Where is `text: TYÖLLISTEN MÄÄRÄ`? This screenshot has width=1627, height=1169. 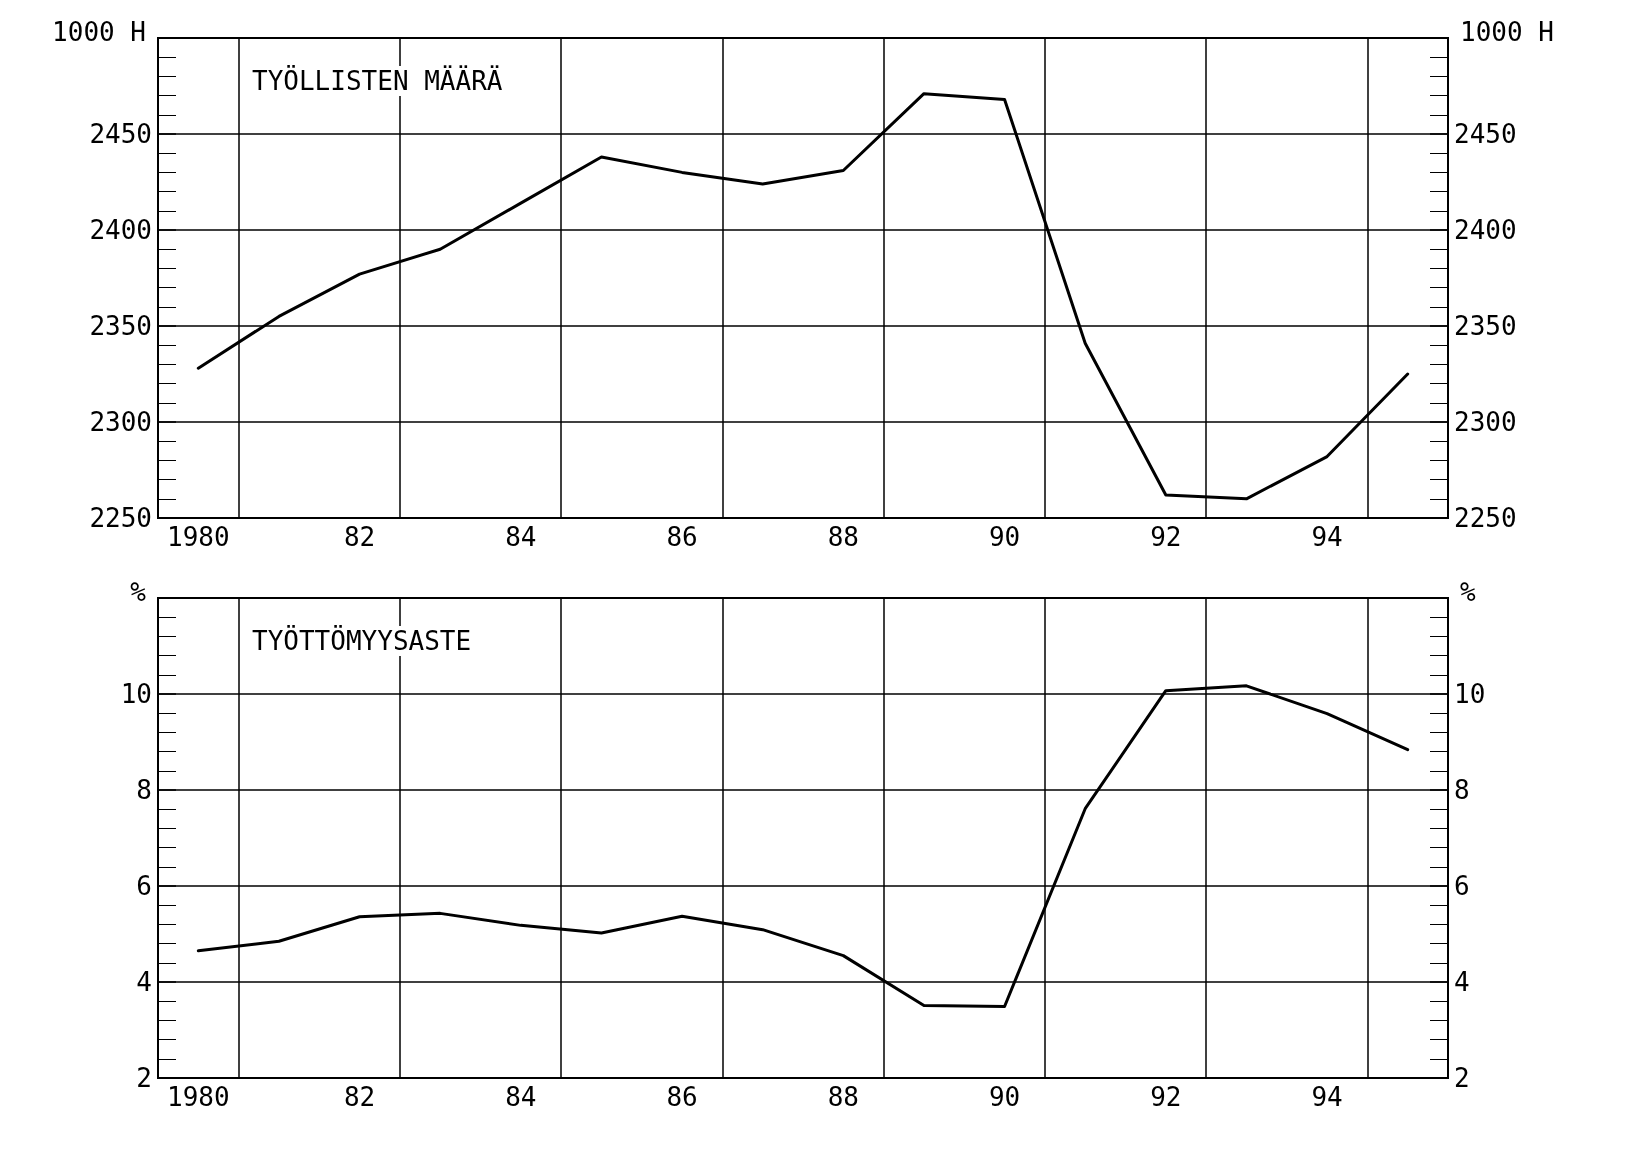 text: TYÖLLISTEN MÄÄRÄ is located at coordinates (377, 80).